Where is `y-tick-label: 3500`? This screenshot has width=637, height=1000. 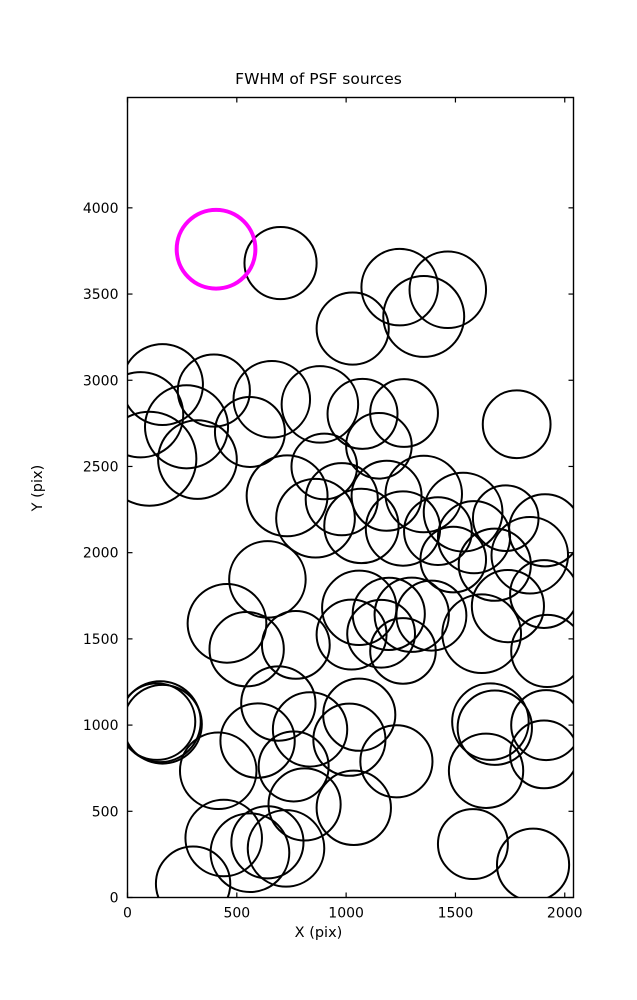
y-tick-label: 3500 is located at coordinates (101, 295).